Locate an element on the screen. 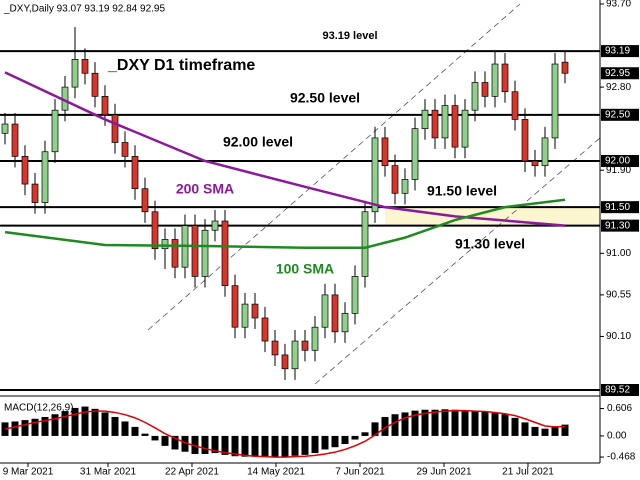  x-tick-label: 7 Jun 2021 is located at coordinates (360, 472).